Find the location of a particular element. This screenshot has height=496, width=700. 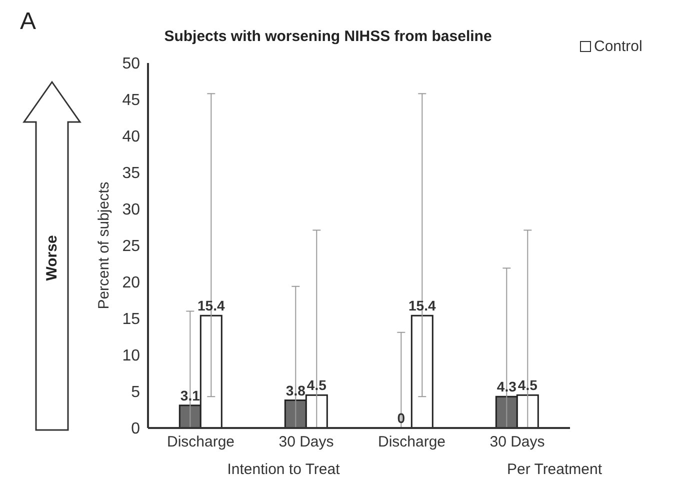

y-tick-label: 25 is located at coordinates (131, 247).